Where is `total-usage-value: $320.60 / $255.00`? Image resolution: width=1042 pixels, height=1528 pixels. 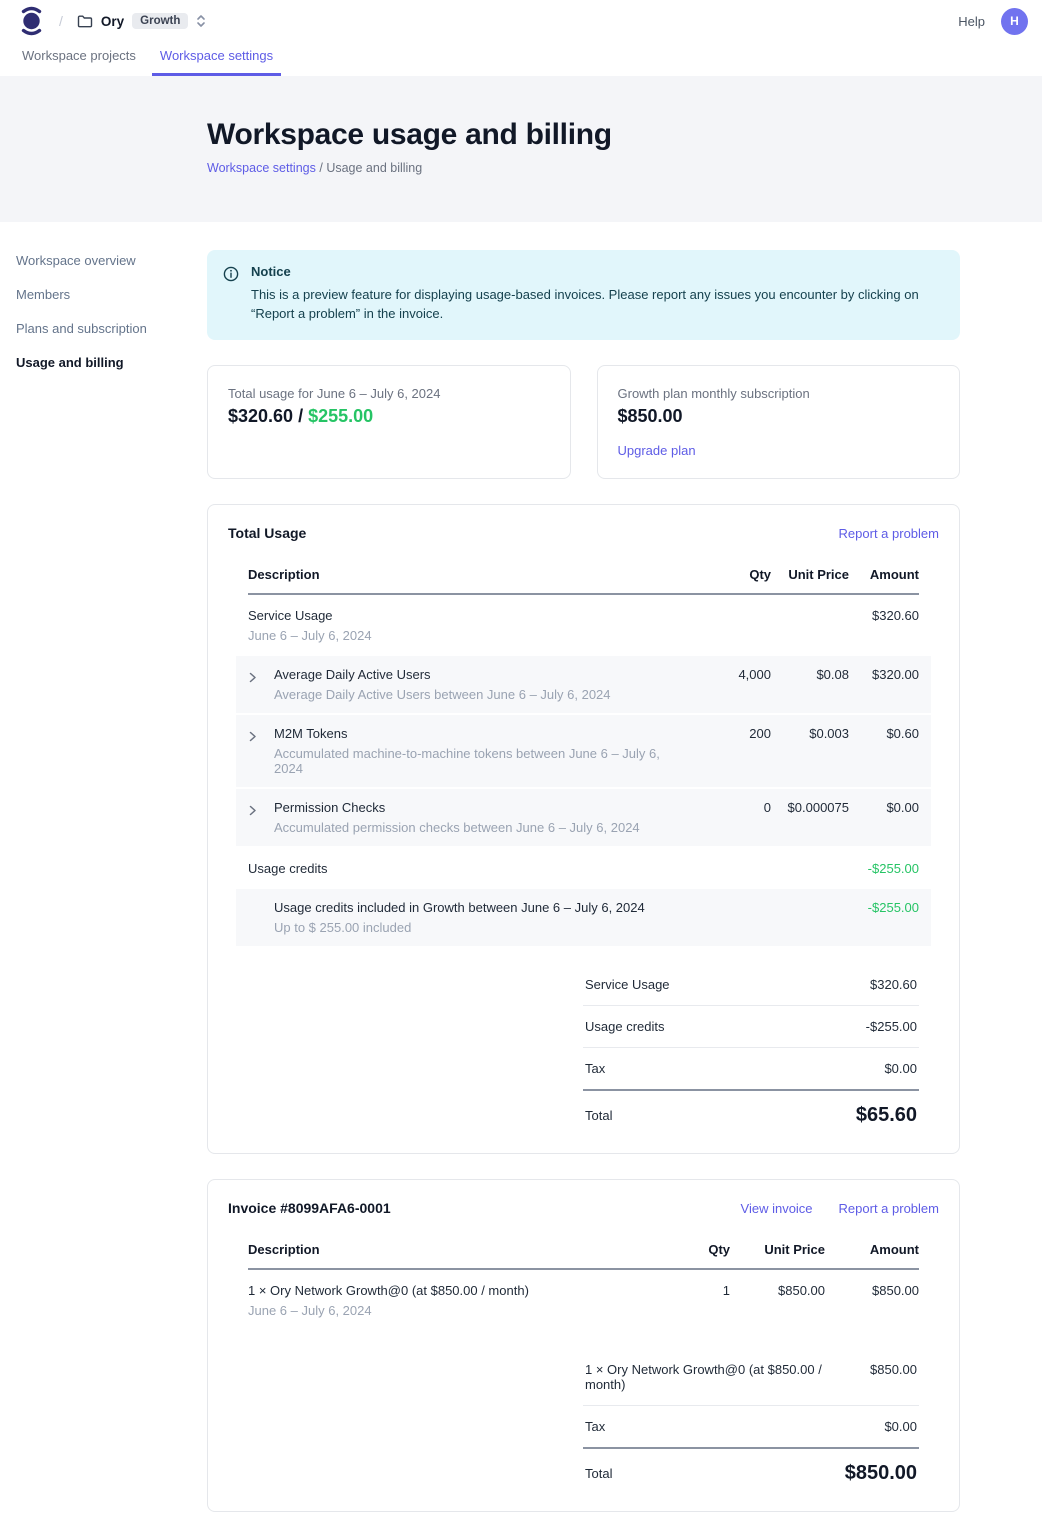 total-usage-value: $320.60 / $255.00 is located at coordinates (301, 416).